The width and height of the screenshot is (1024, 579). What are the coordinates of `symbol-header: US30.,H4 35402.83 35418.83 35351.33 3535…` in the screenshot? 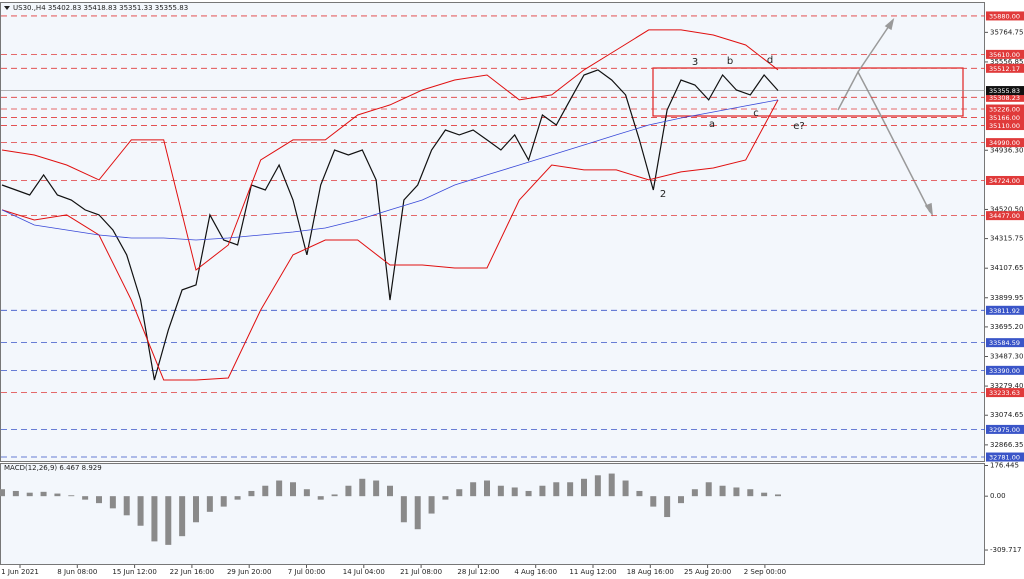 It's located at (100, 8).